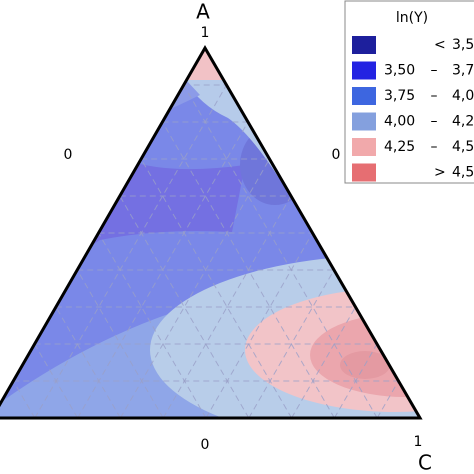 Image resolution: width=474 pixels, height=474 pixels. I want to click on legend-label: 3,5, so click(463, 45).